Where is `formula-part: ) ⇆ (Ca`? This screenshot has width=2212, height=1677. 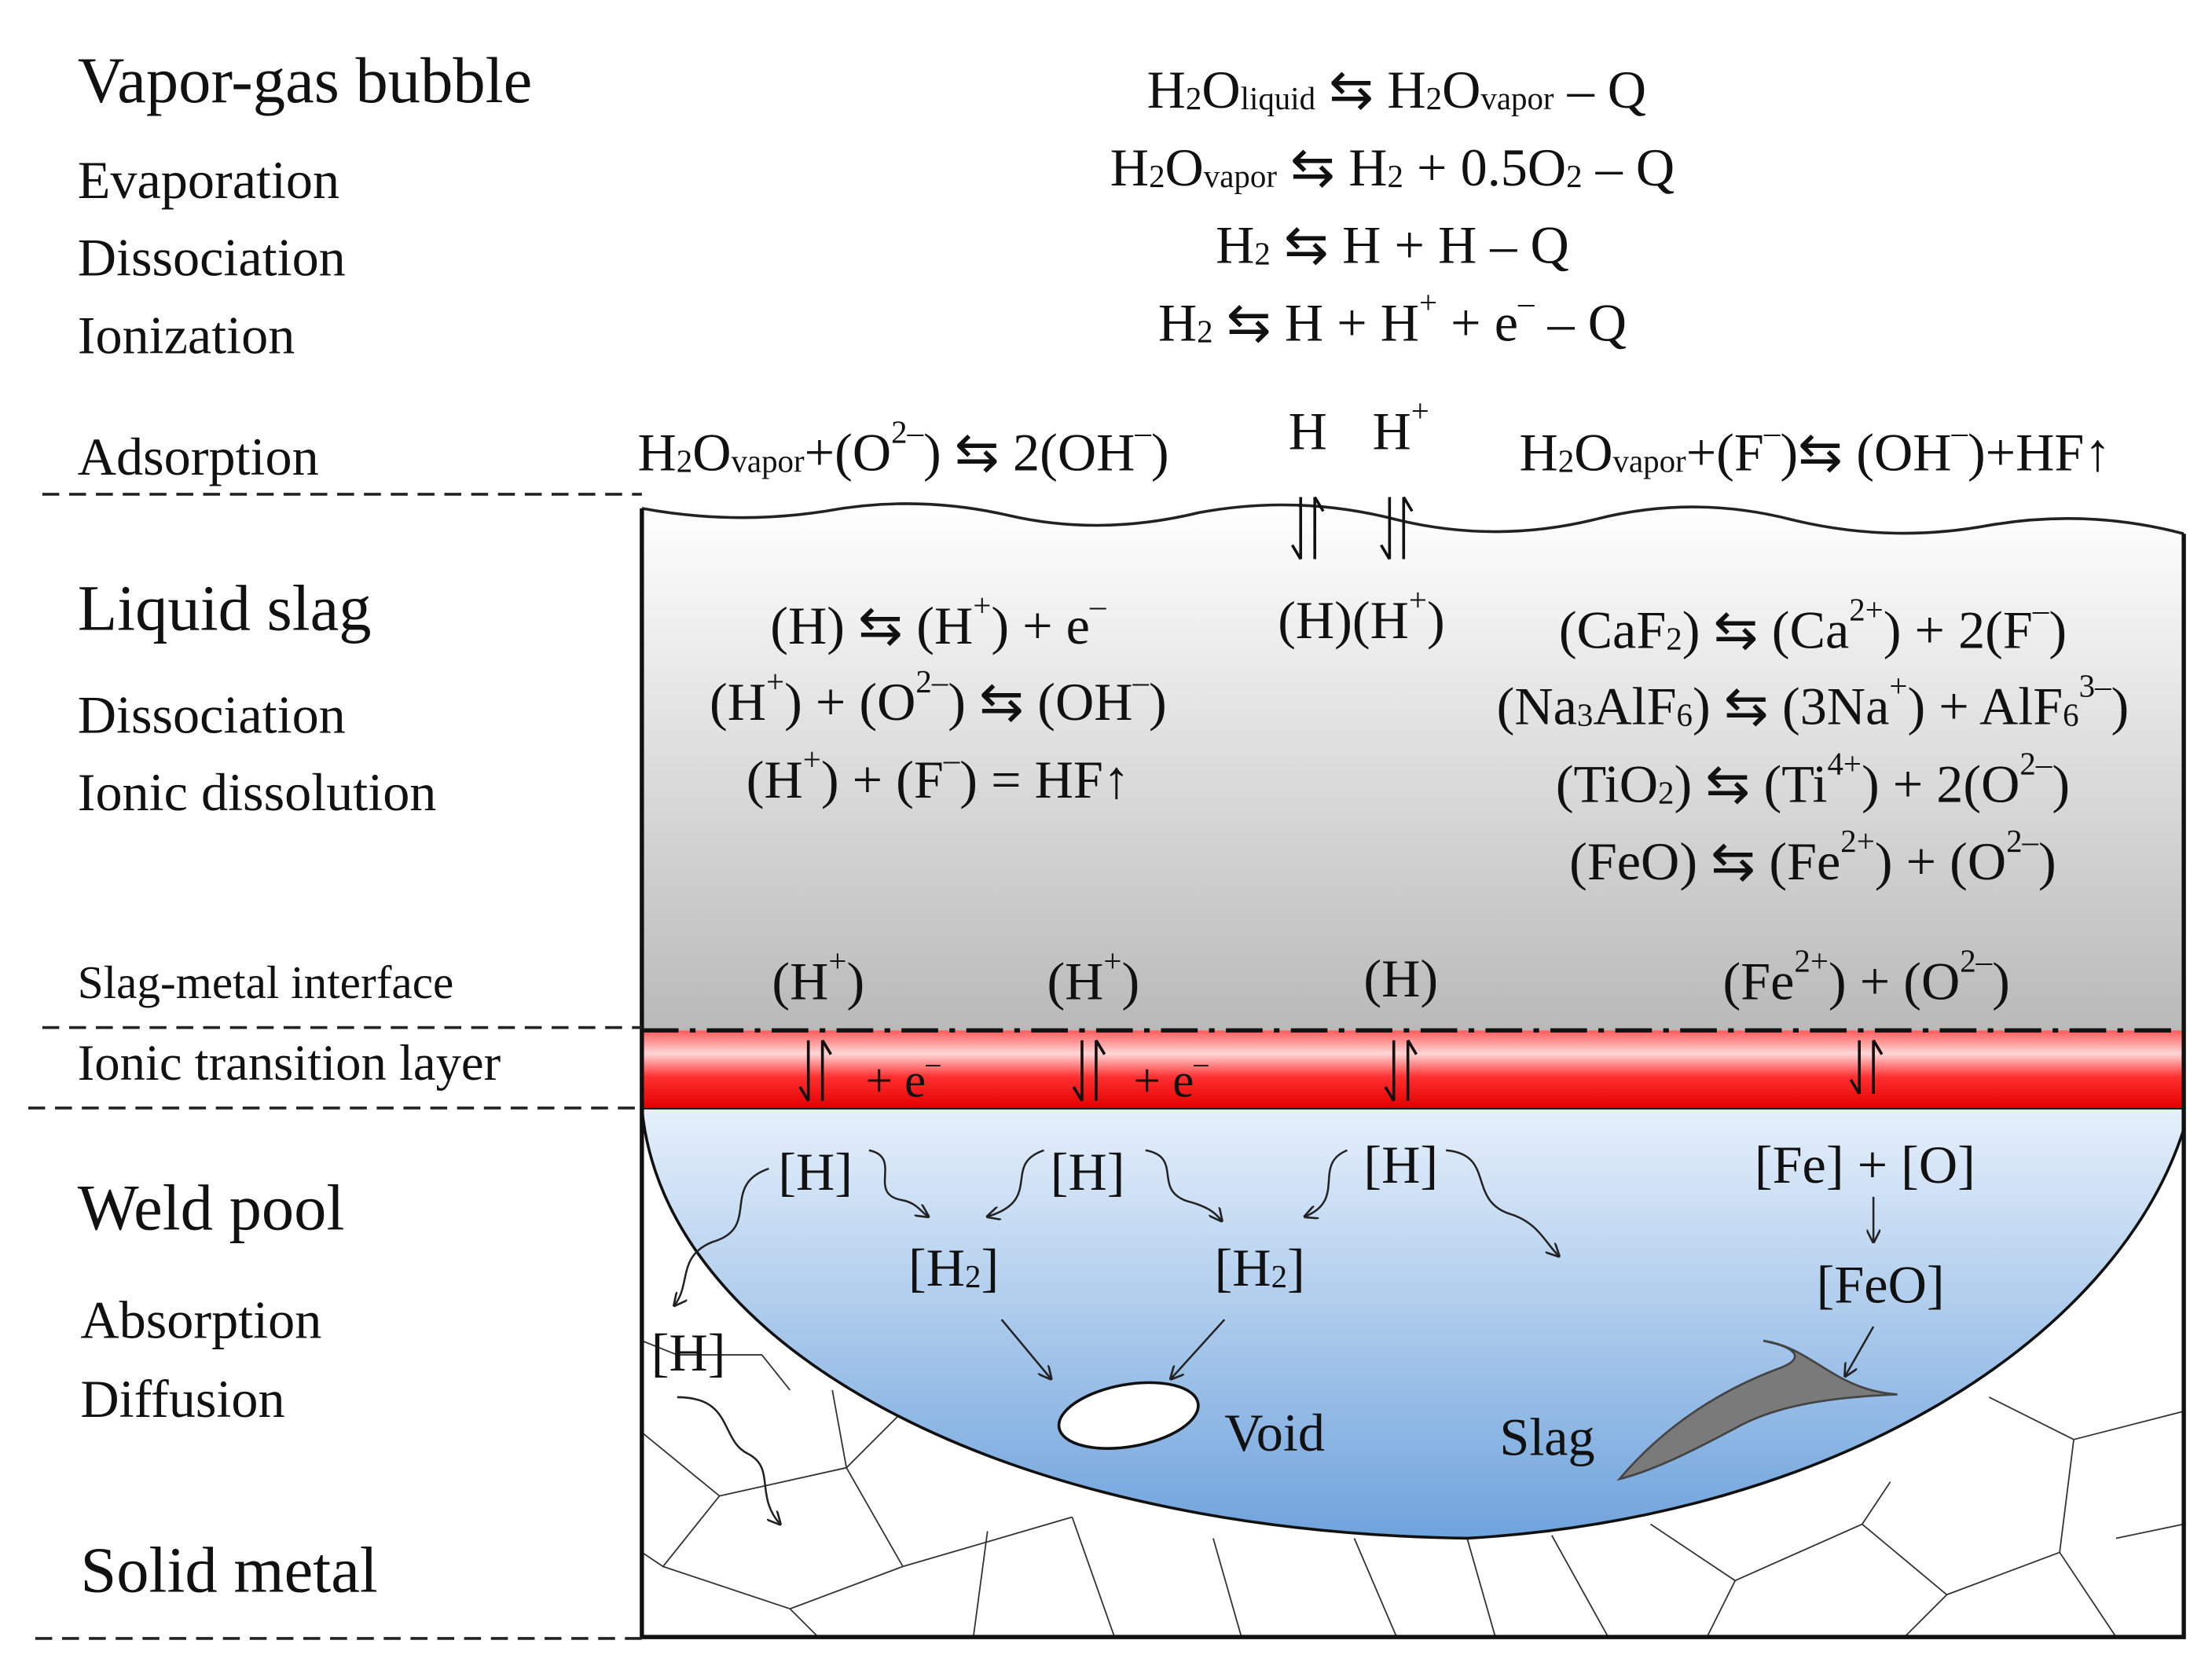 formula-part: ) ⇆ (Ca is located at coordinates (1765, 630).